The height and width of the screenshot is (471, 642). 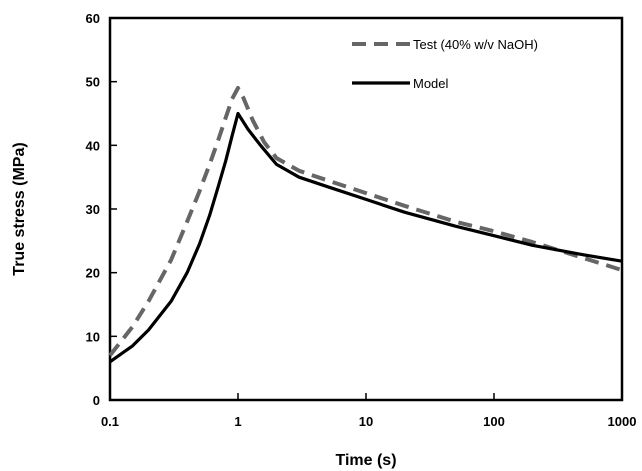 What do you see at coordinates (237, 421) in the screenshot?
I see `x-tick-label: 1` at bounding box center [237, 421].